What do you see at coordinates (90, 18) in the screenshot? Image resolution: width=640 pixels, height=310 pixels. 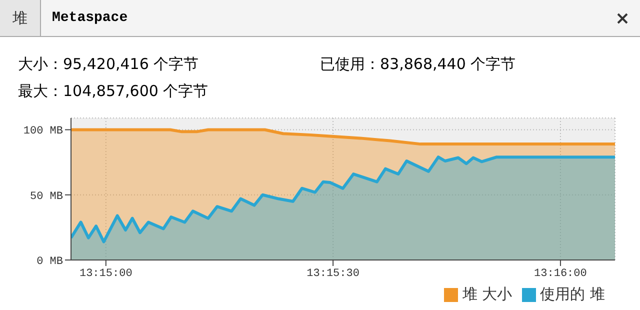 I see `chart-title: Metaspace` at bounding box center [90, 18].